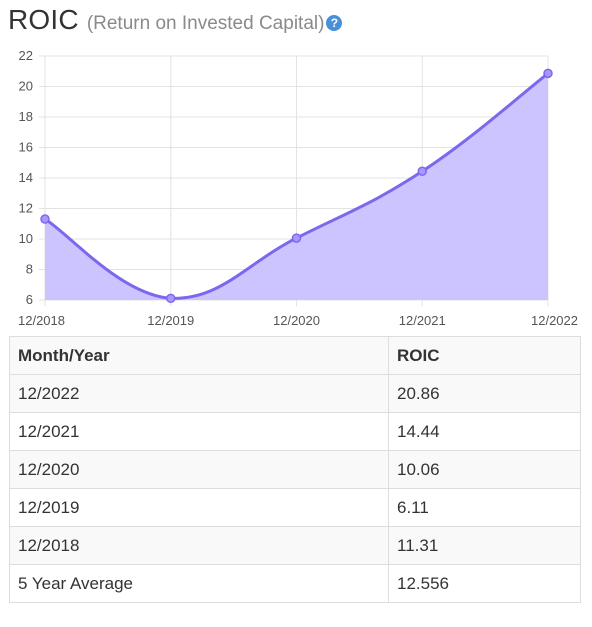  I want to click on chart-y-ticks: 6 8 10 12 14 16 18 20 22, so click(26, 177).